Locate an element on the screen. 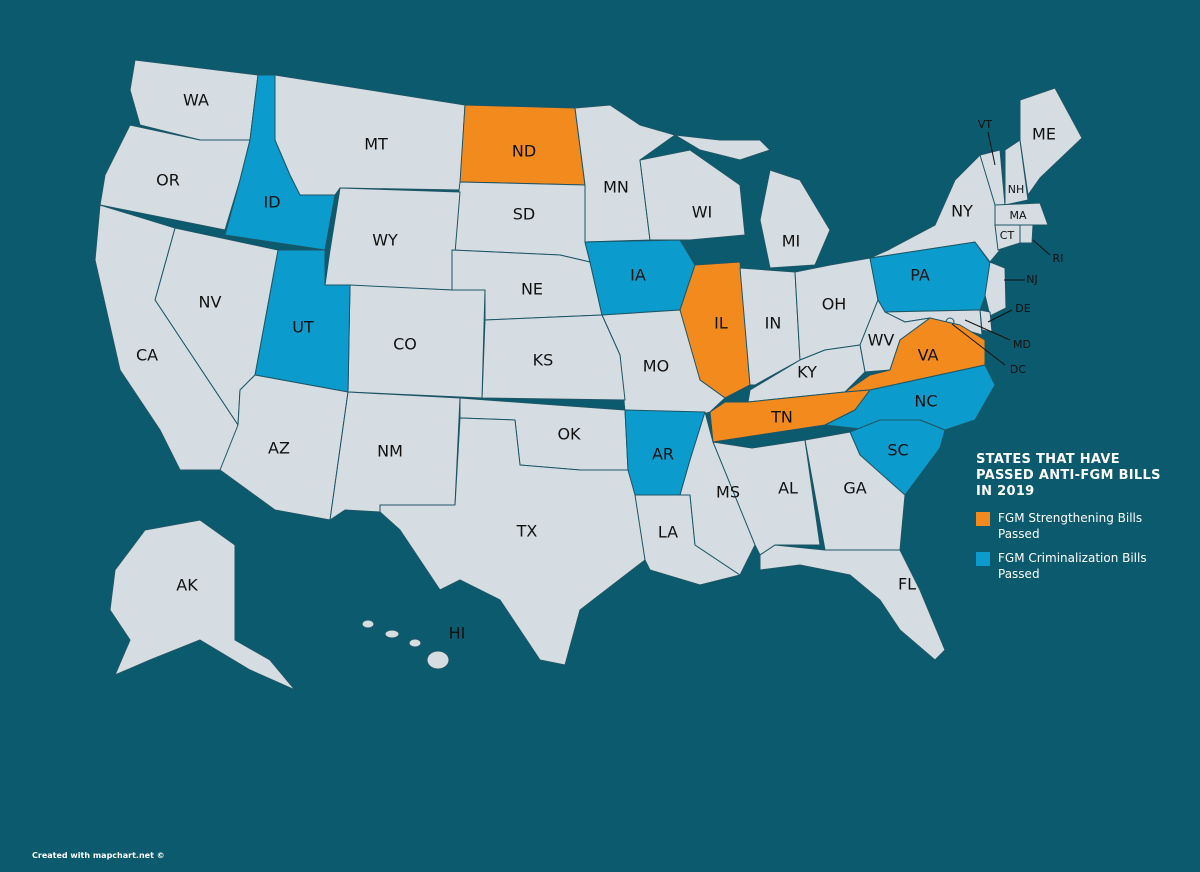 The image size is (1200, 872). state-label: OH is located at coordinates (834, 304).